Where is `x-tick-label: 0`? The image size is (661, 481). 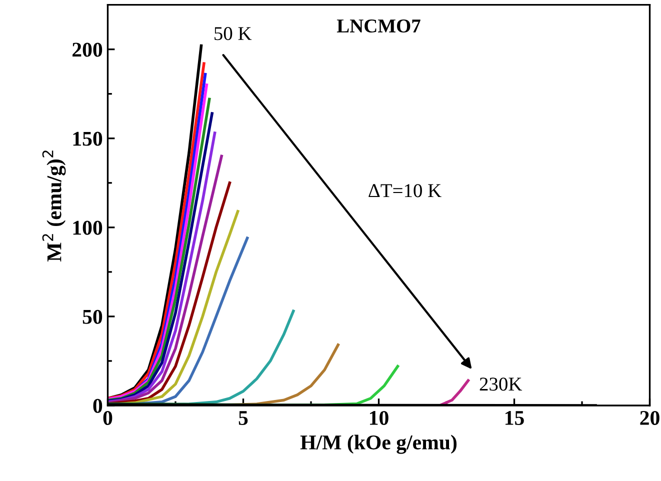
x-tick-label: 0 is located at coordinates (107, 418).